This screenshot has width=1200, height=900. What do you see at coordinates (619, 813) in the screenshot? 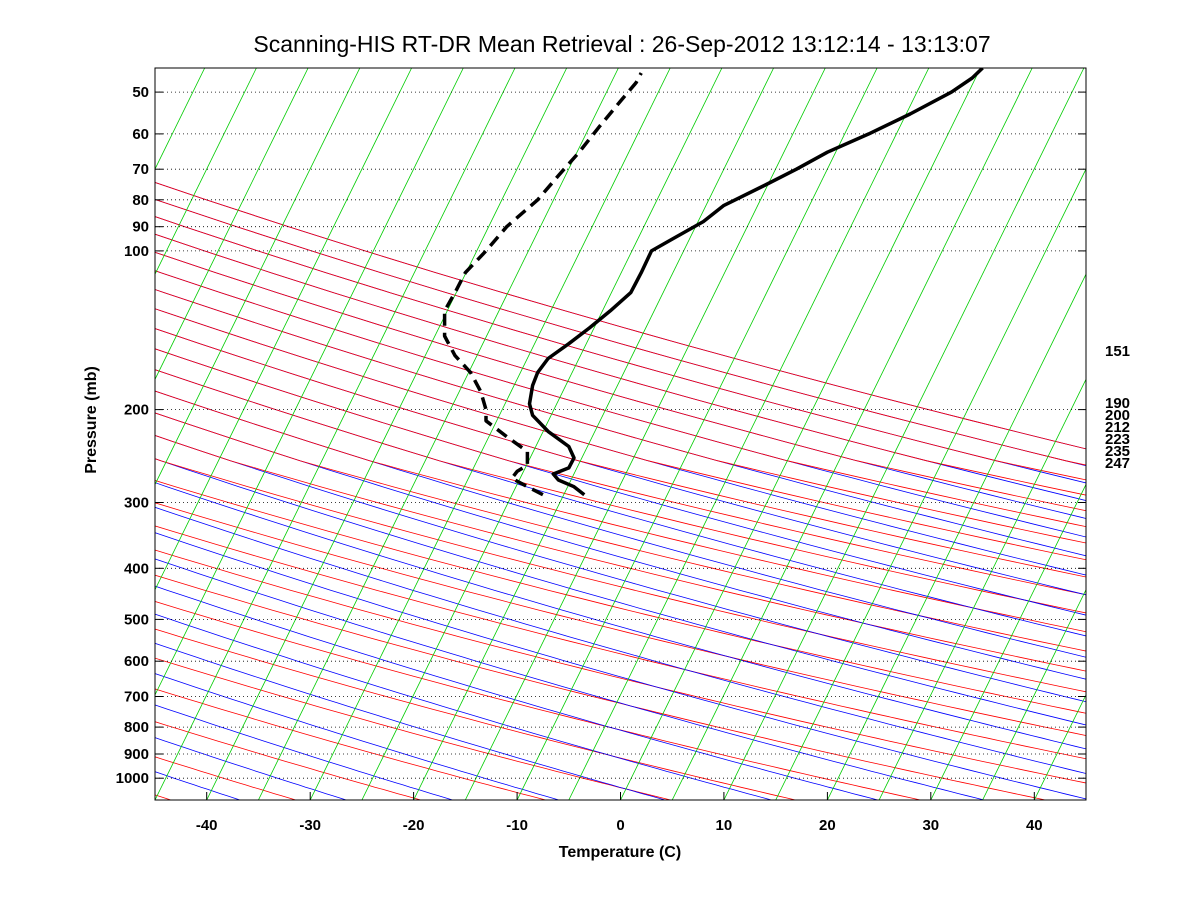
I see `x-axis-ticks: -40 -30 -20 -10 0 10 20 30 40` at bounding box center [619, 813].